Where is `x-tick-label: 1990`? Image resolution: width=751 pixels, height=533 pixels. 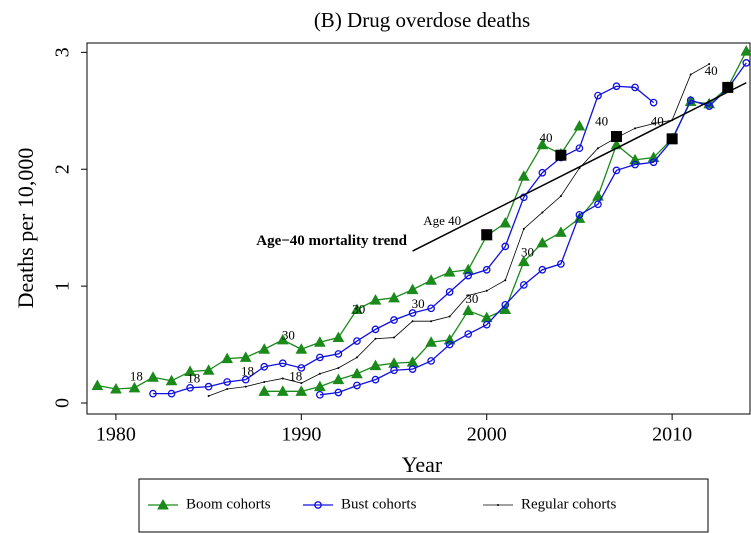
x-tick-label: 1990 is located at coordinates (301, 435).